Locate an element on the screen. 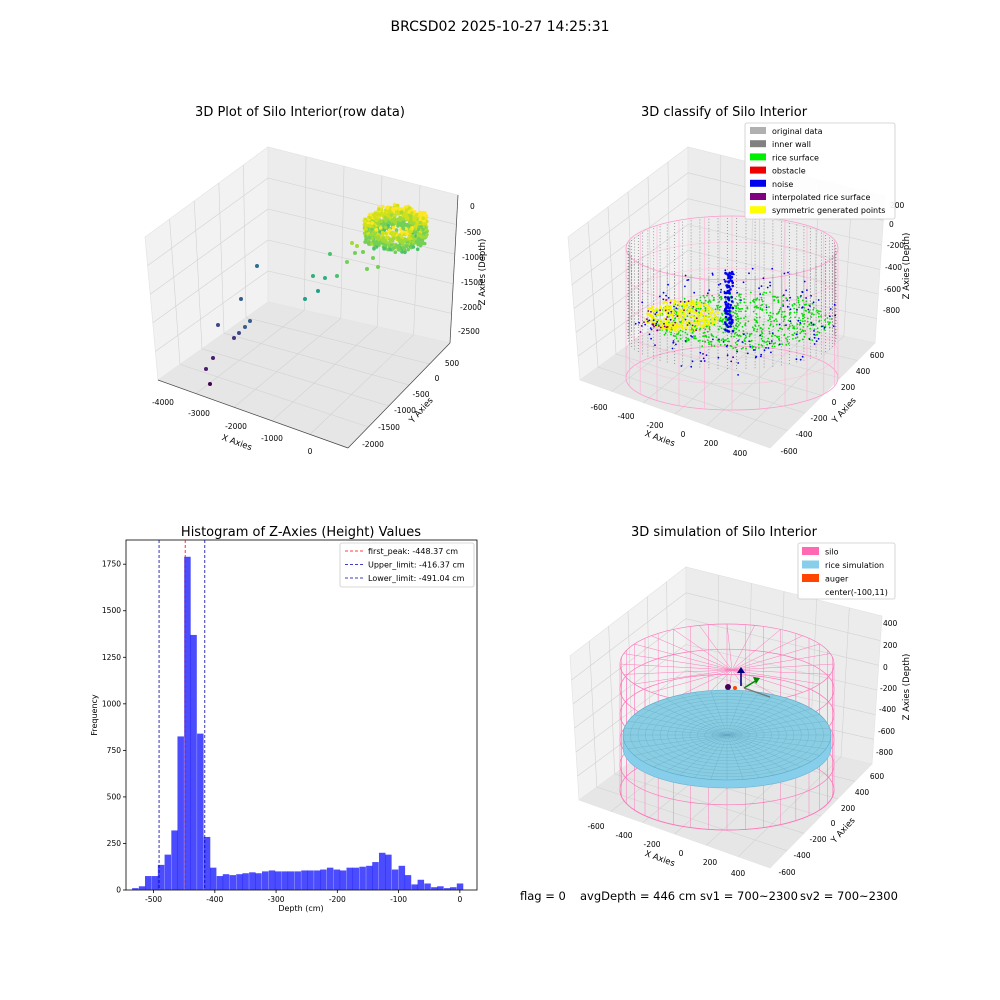 The width and height of the screenshot is (1000, 1000). legend-swatch is located at coordinates (810, 551).